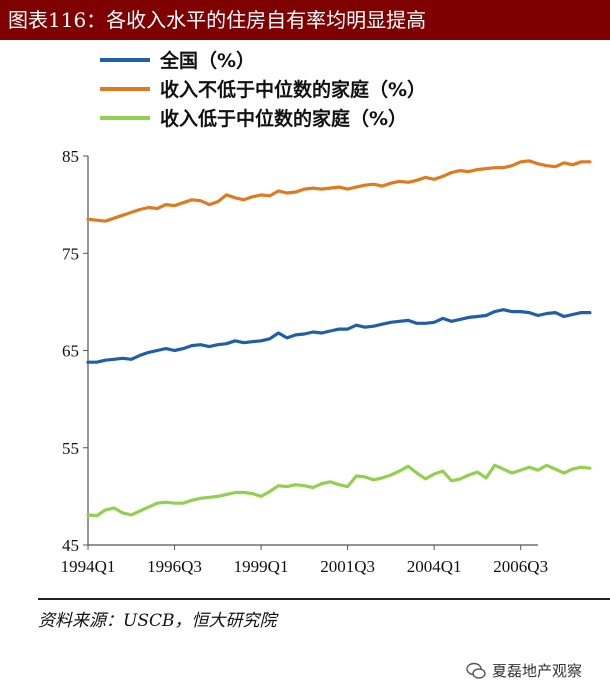 This screenshot has height=694, width=610. What do you see at coordinates (157, 621) in the screenshot?
I see `source-note: 资料来源：USCB，恒大研究院` at bounding box center [157, 621].